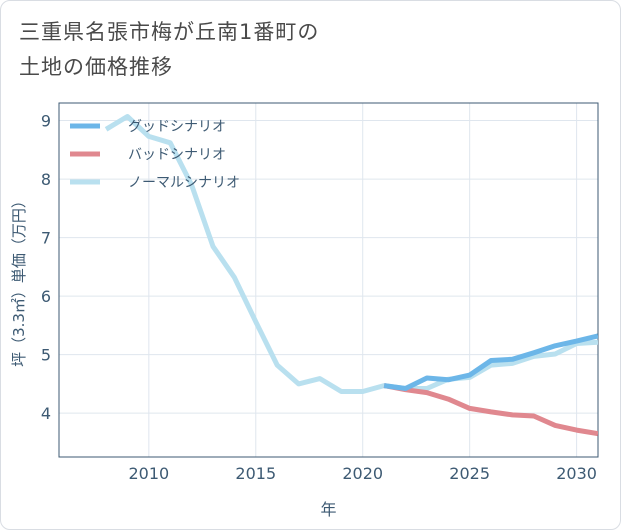  What do you see at coordinates (169, 32) in the screenshot?
I see `chart-title-line-1: 三重県名張市梅が丘南1番町の` at bounding box center [169, 32].